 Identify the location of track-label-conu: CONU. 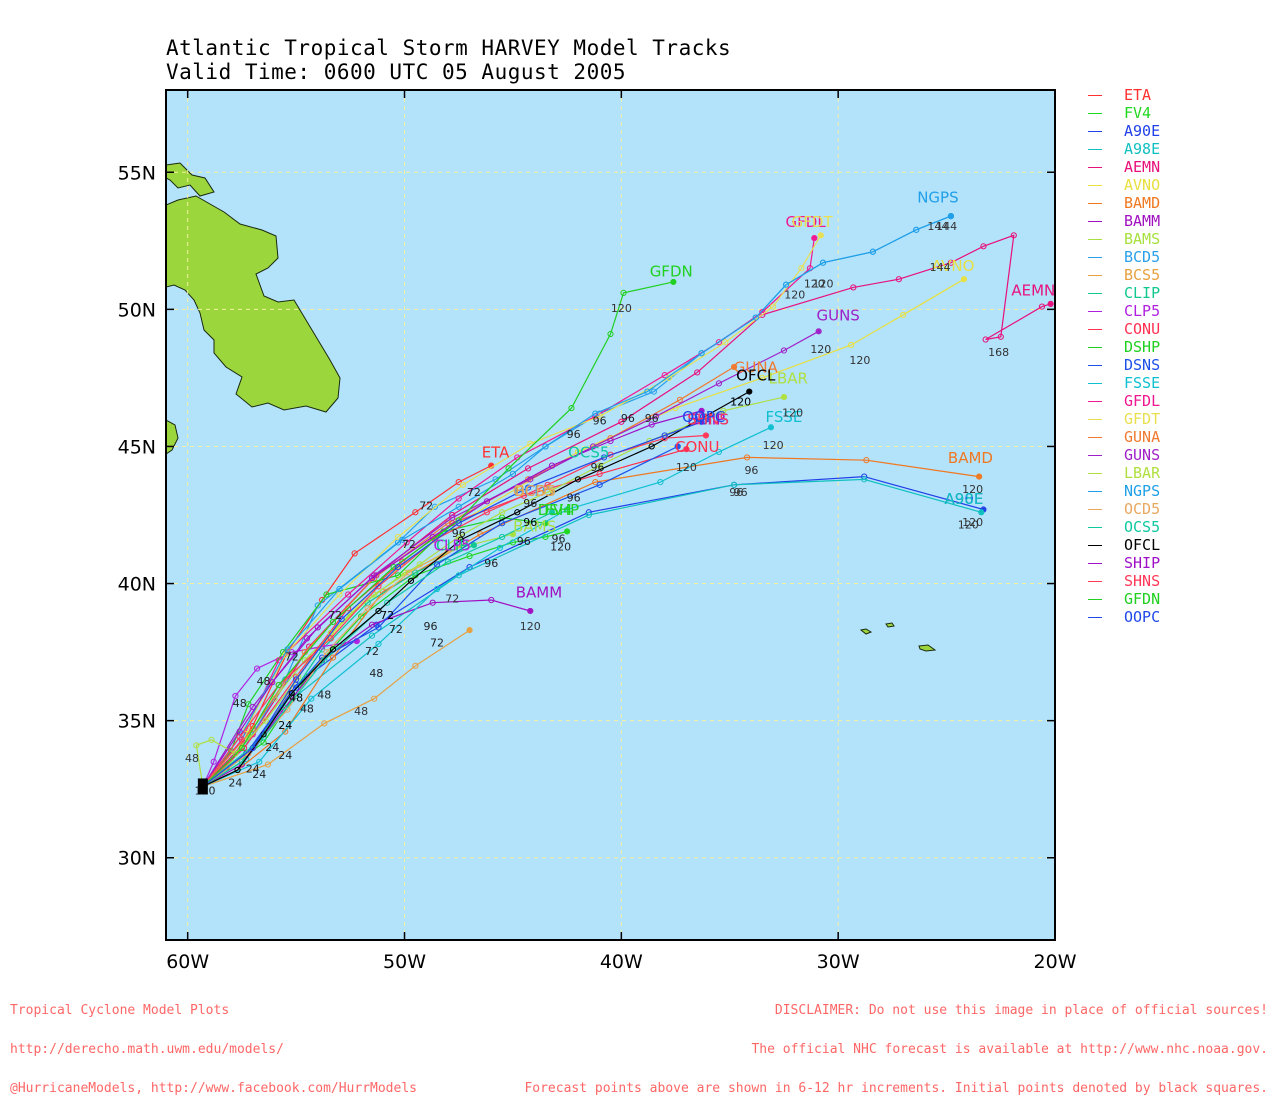
(697, 447).